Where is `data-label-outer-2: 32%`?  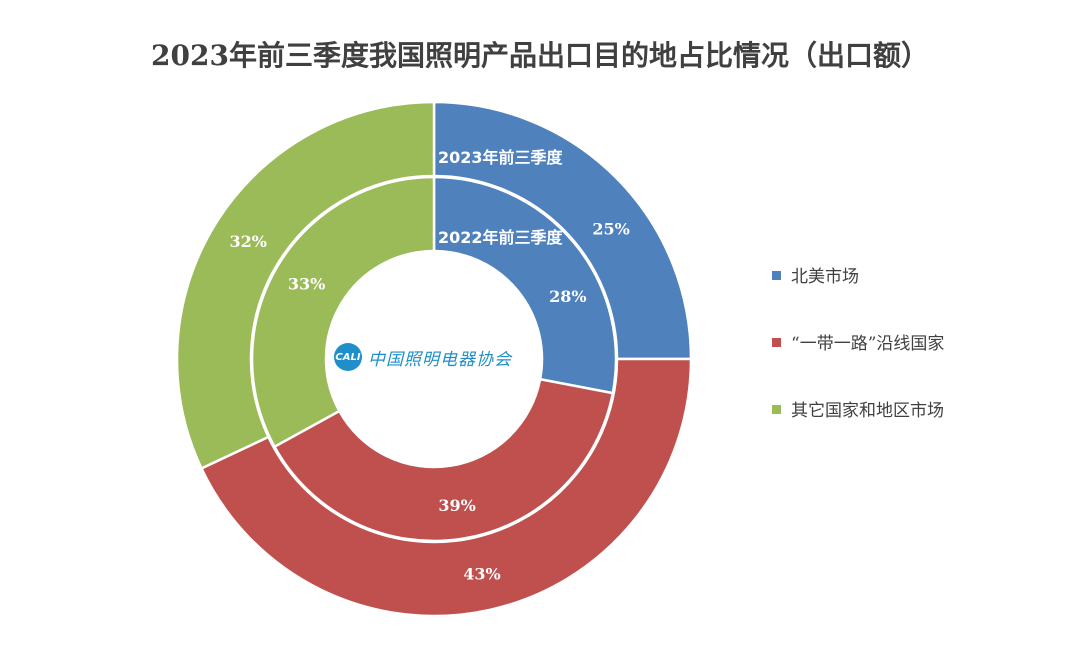
data-label-outer-2: 32% is located at coordinates (248, 241).